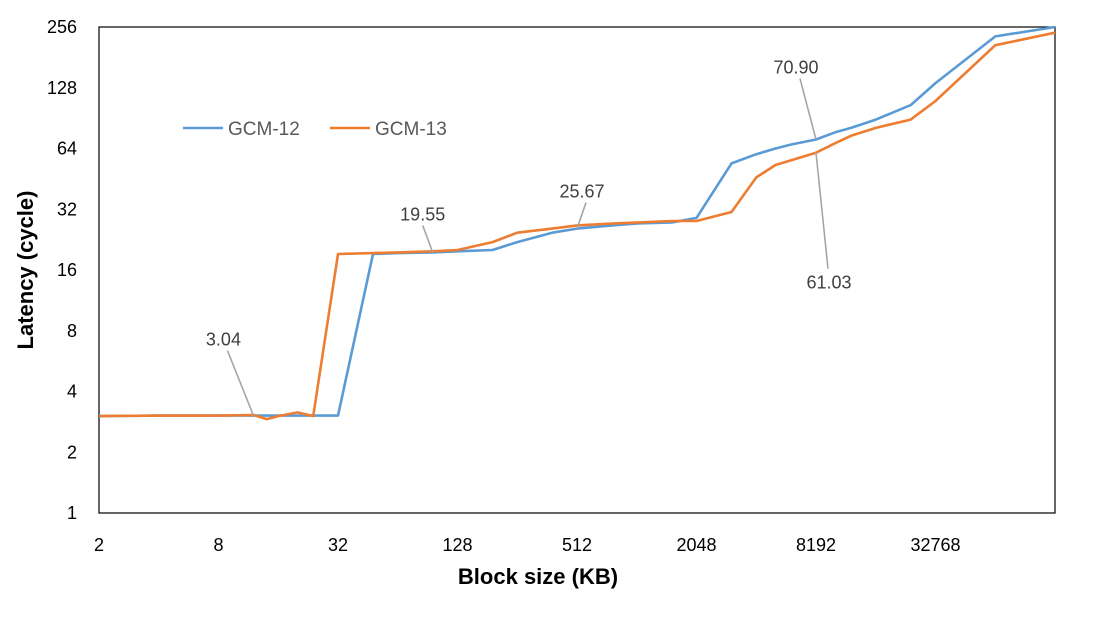 This screenshot has height=620, width=1114. Describe the element at coordinates (527, 545) in the screenshot. I see `x-tick-labels: 2 8 32 128 512 2048 8192 32768` at that location.